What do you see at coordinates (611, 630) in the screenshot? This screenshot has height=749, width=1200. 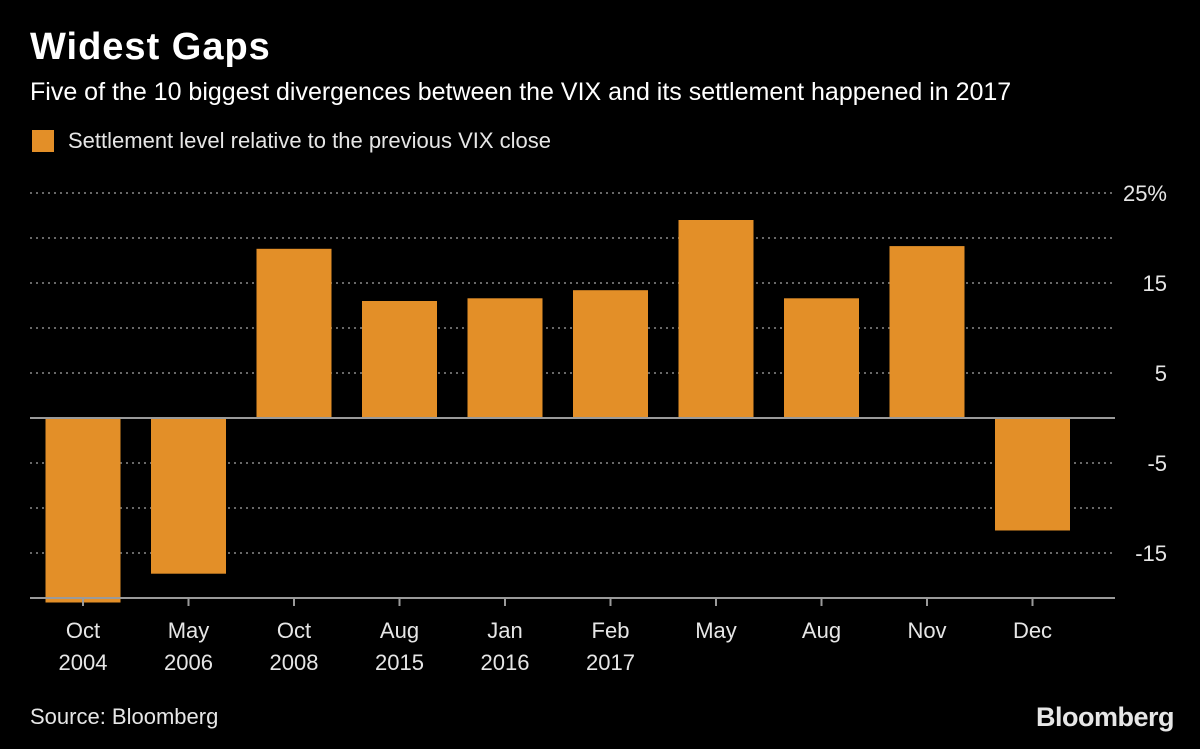 I see `x-tick-label-month: Feb` at bounding box center [611, 630].